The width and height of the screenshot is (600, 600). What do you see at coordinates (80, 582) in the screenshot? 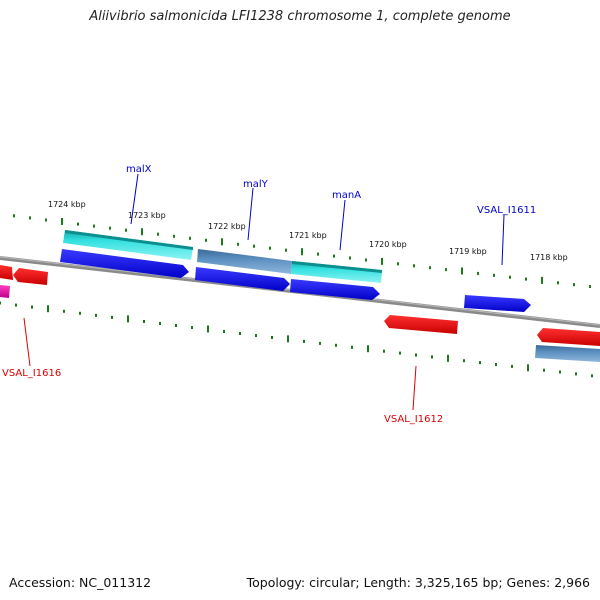
I see `accession-text: Accession: NC_011312` at bounding box center [80, 582].